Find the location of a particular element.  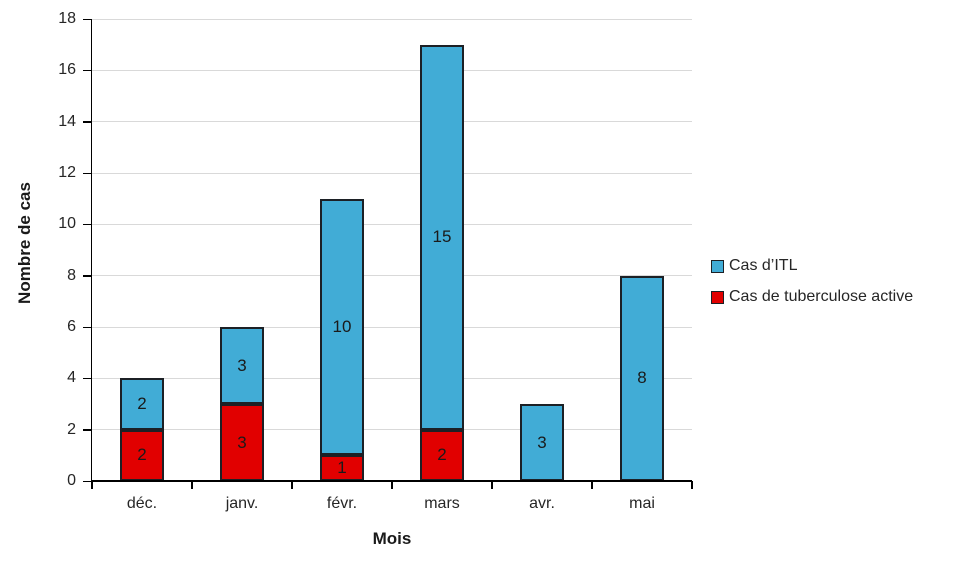

bar-segment-itl: 8 is located at coordinates (642, 378).